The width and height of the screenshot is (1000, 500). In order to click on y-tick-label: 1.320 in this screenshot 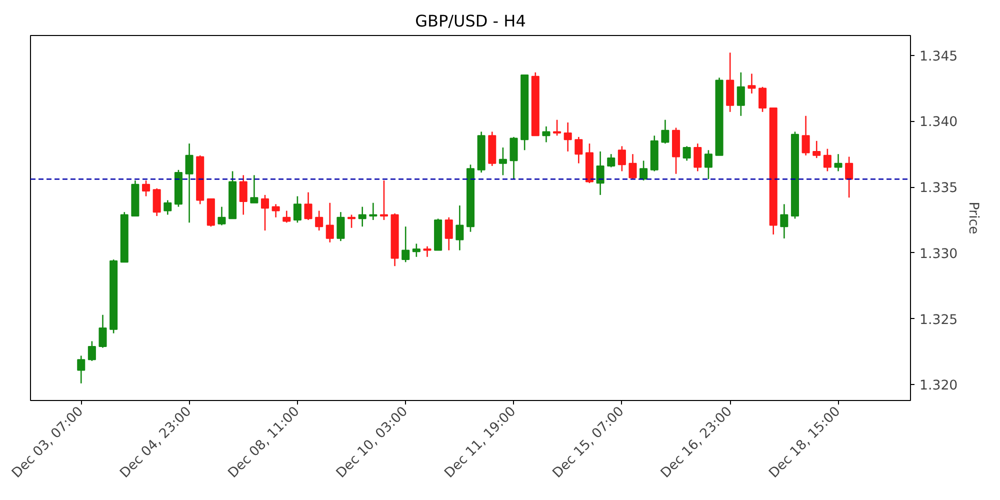, I will do `click(939, 386)`.